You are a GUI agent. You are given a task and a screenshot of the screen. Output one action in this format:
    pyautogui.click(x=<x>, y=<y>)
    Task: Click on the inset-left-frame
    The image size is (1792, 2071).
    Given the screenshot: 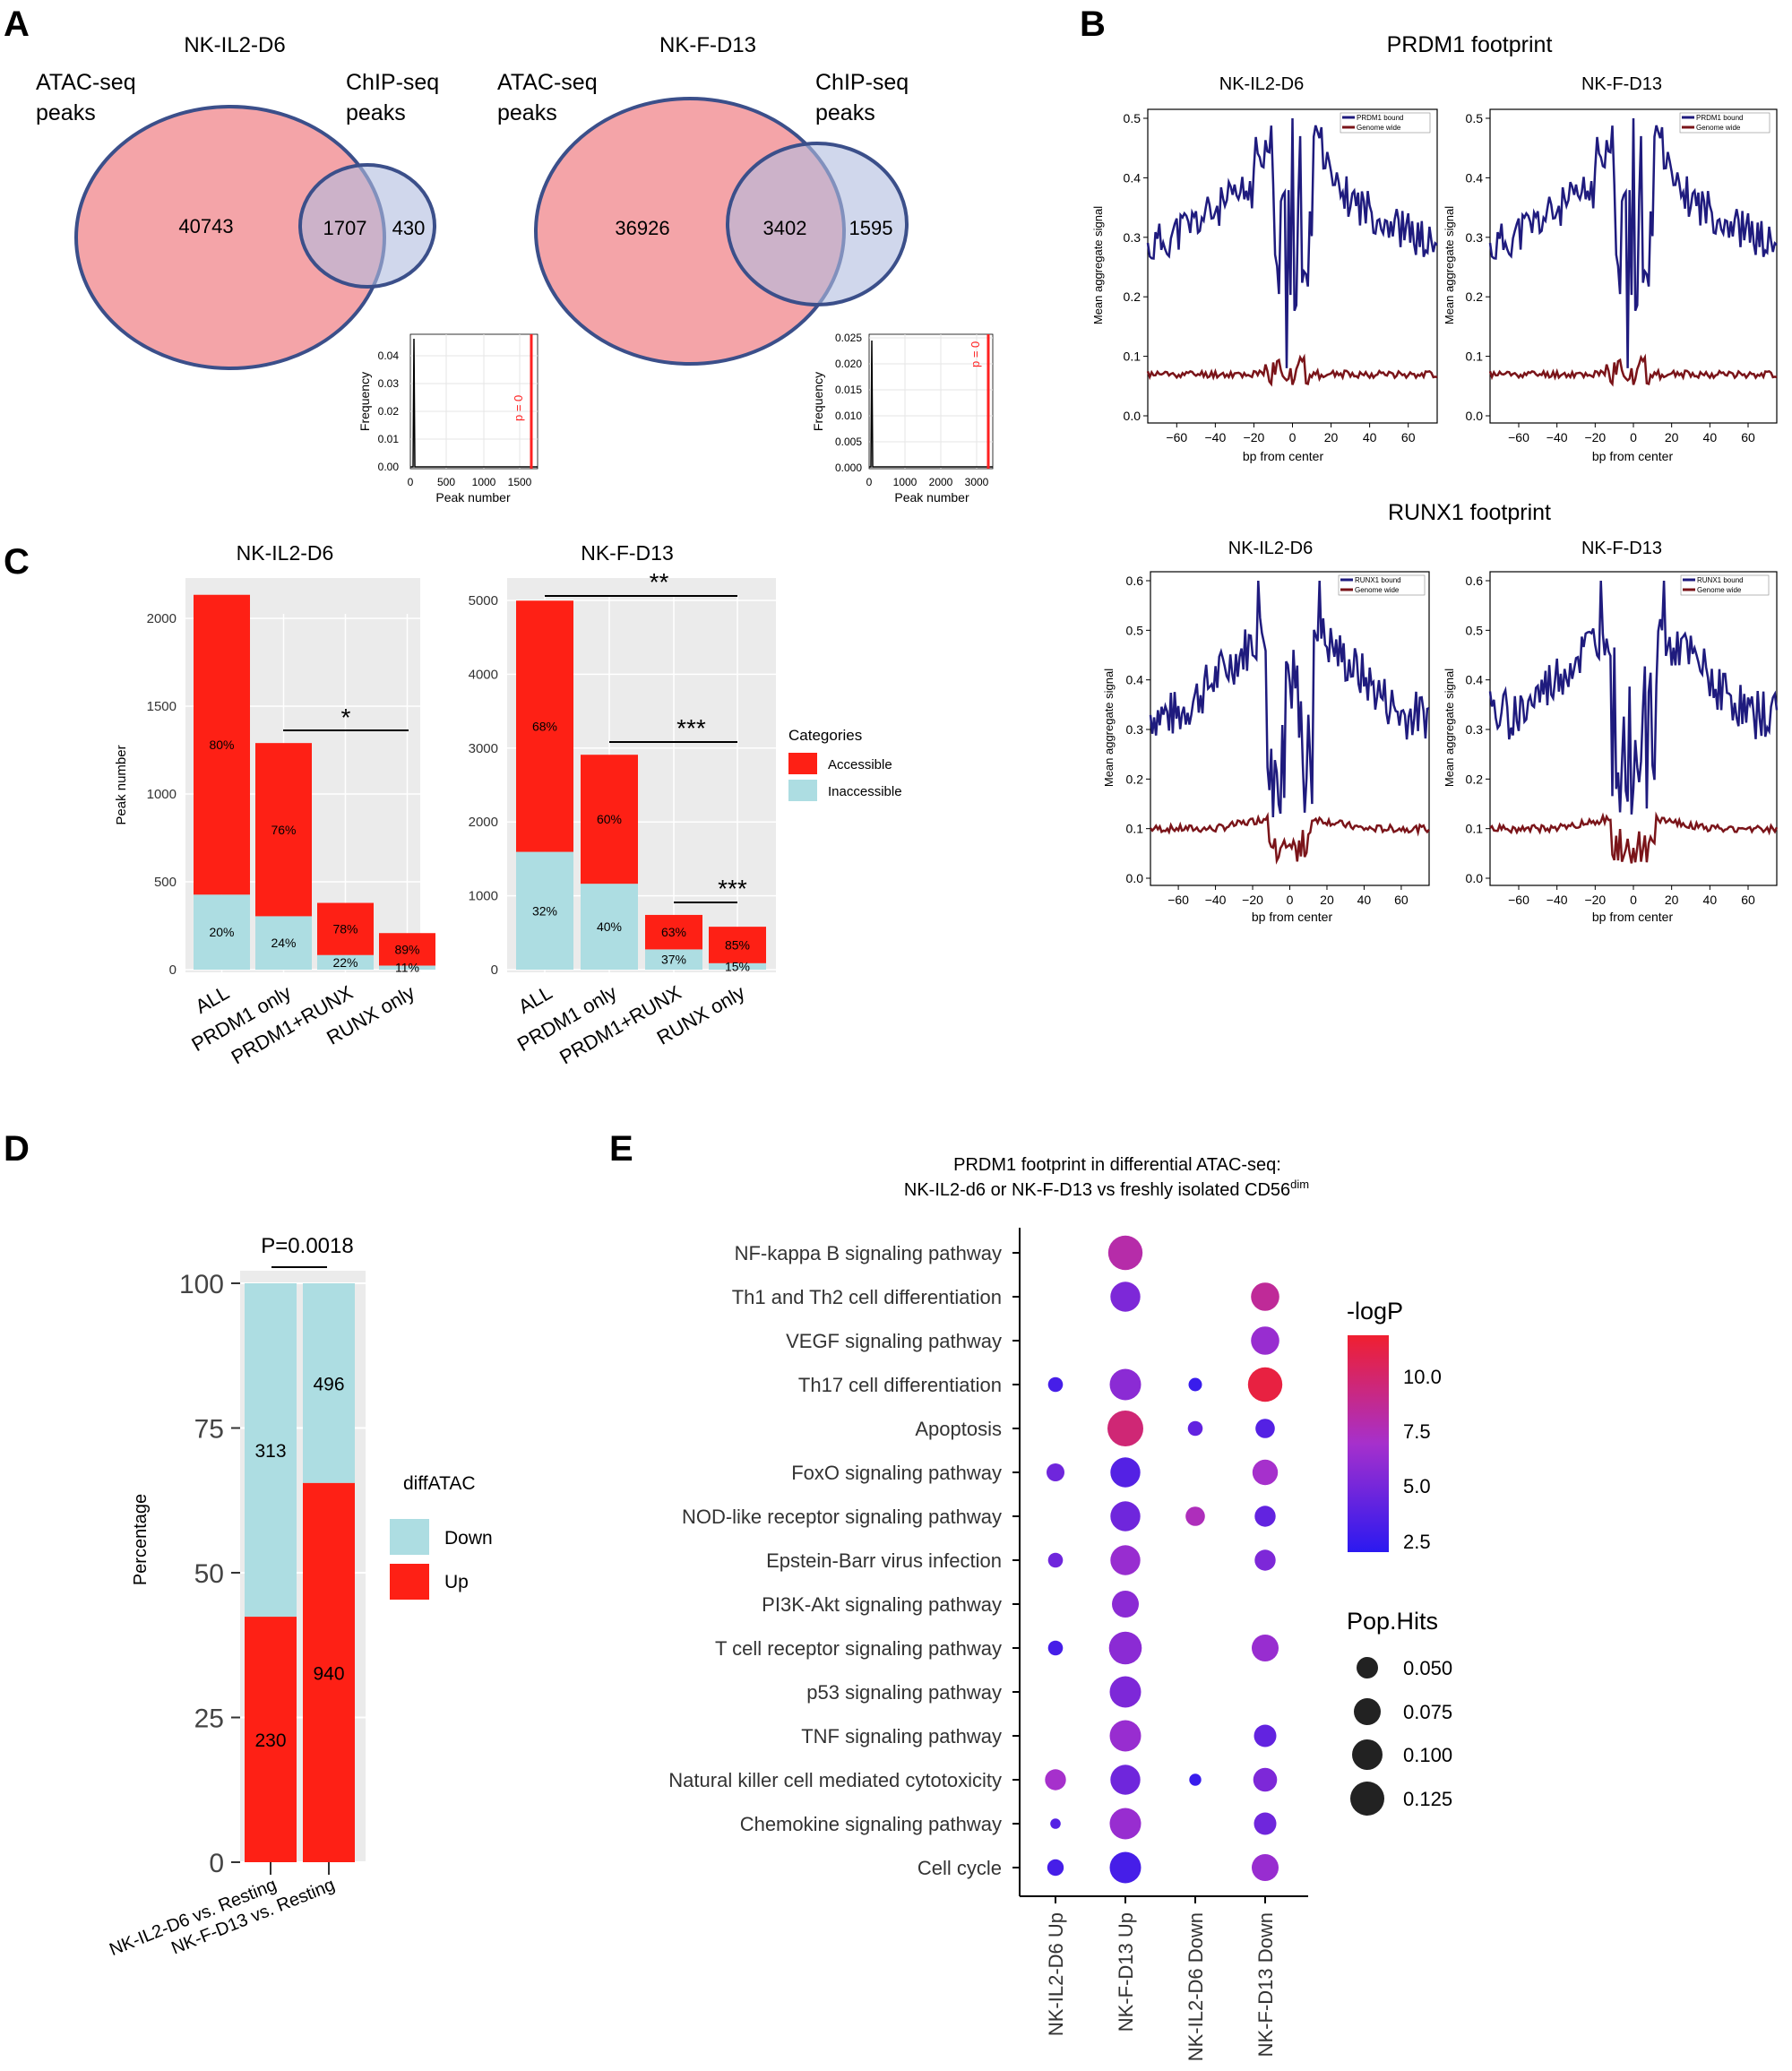 What is the action you would take?
    pyautogui.click(x=473, y=402)
    